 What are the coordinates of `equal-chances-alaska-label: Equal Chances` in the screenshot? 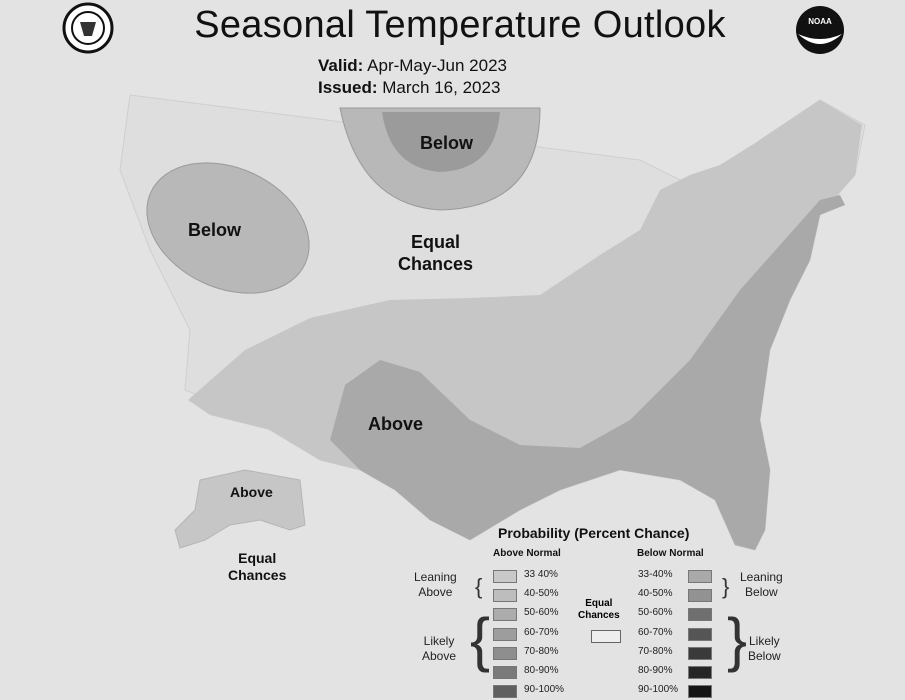 It's located at (257, 567).